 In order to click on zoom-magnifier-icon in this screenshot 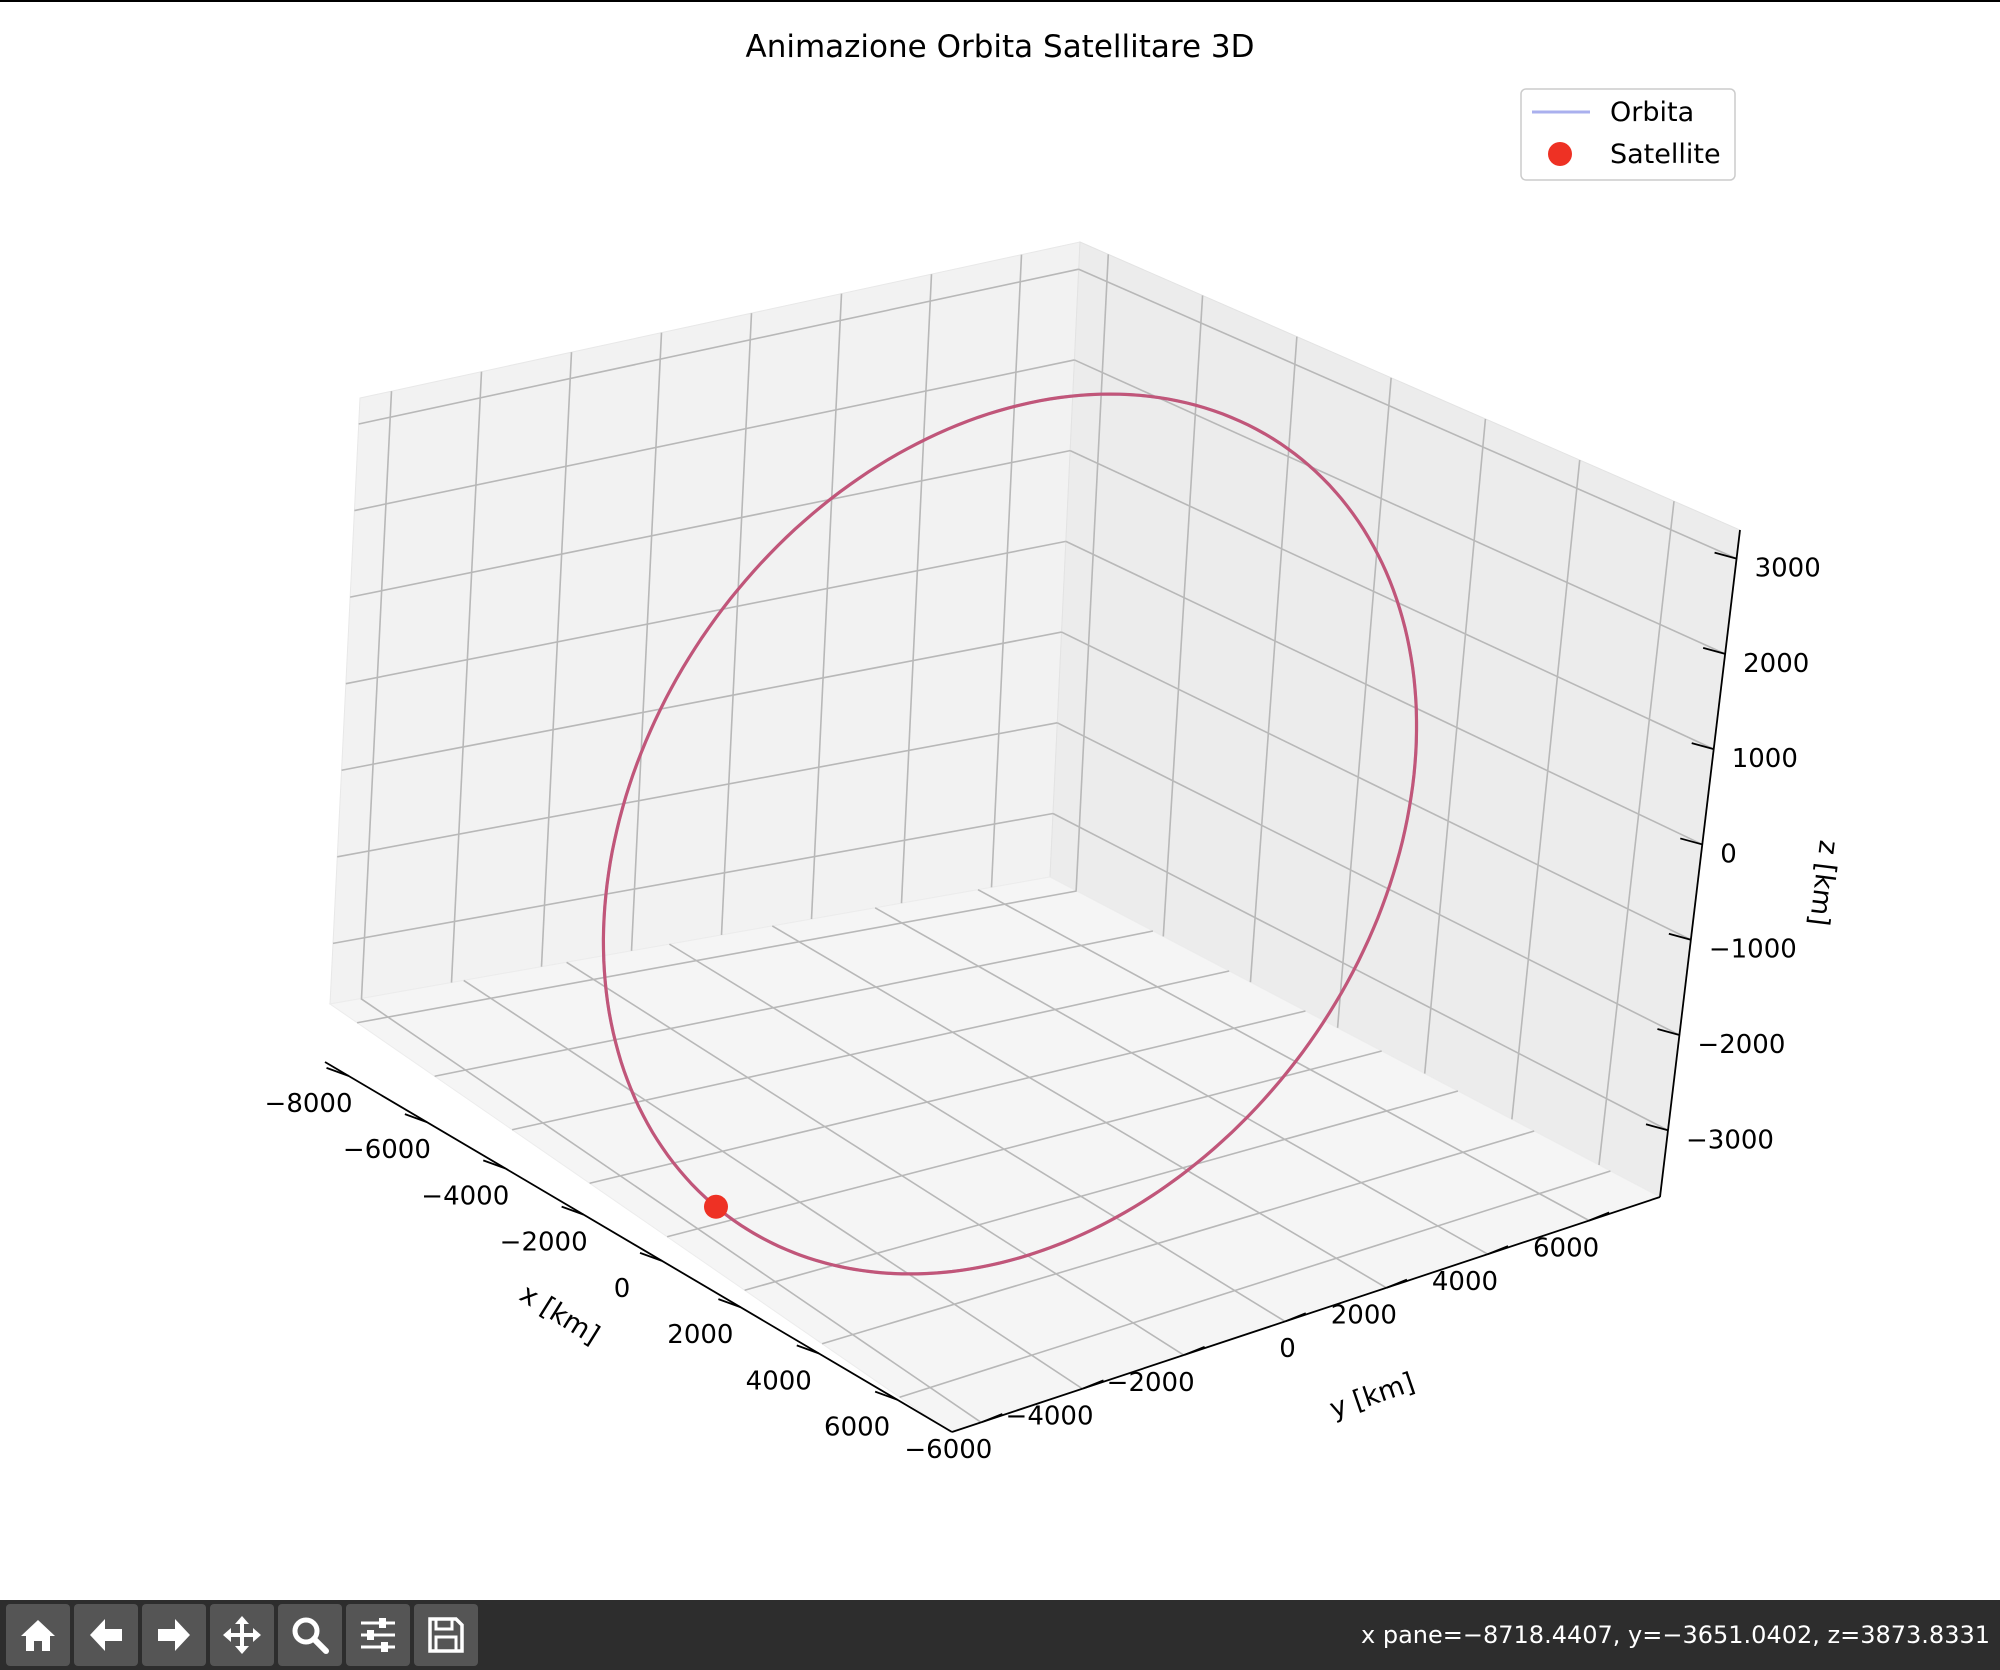, I will do `click(310, 1635)`.